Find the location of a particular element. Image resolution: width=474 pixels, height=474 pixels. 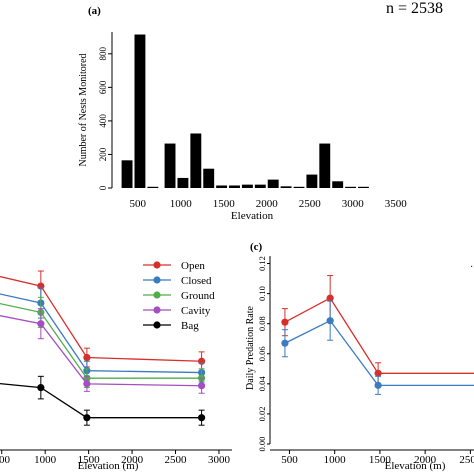

y-tick-label: 0.10 is located at coordinates (262, 293).